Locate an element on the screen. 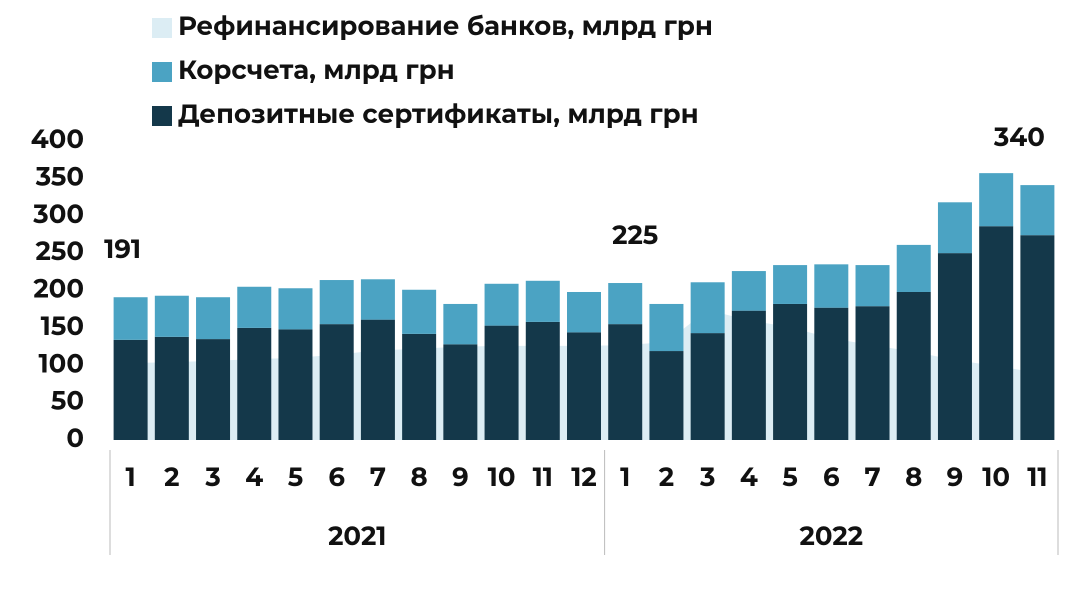 This screenshot has height=604, width=1076. y-tick-label: 200 is located at coordinates (58, 289).